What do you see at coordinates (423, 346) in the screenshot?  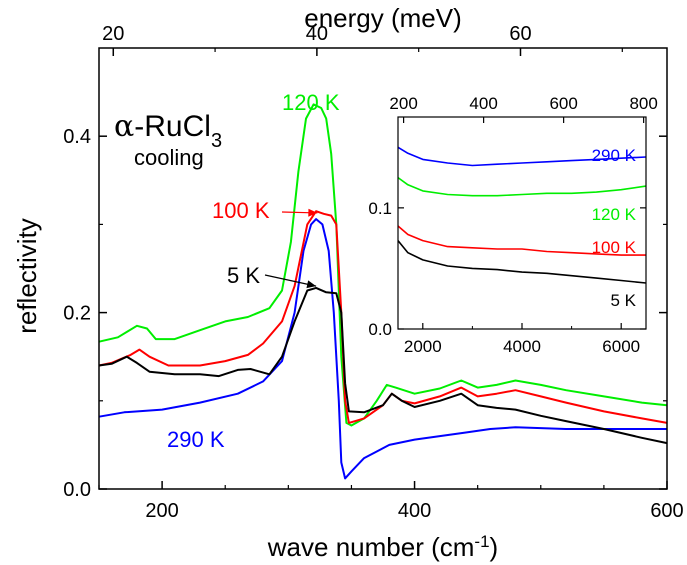 I see `inset-x-tick-label: 2000` at bounding box center [423, 346].